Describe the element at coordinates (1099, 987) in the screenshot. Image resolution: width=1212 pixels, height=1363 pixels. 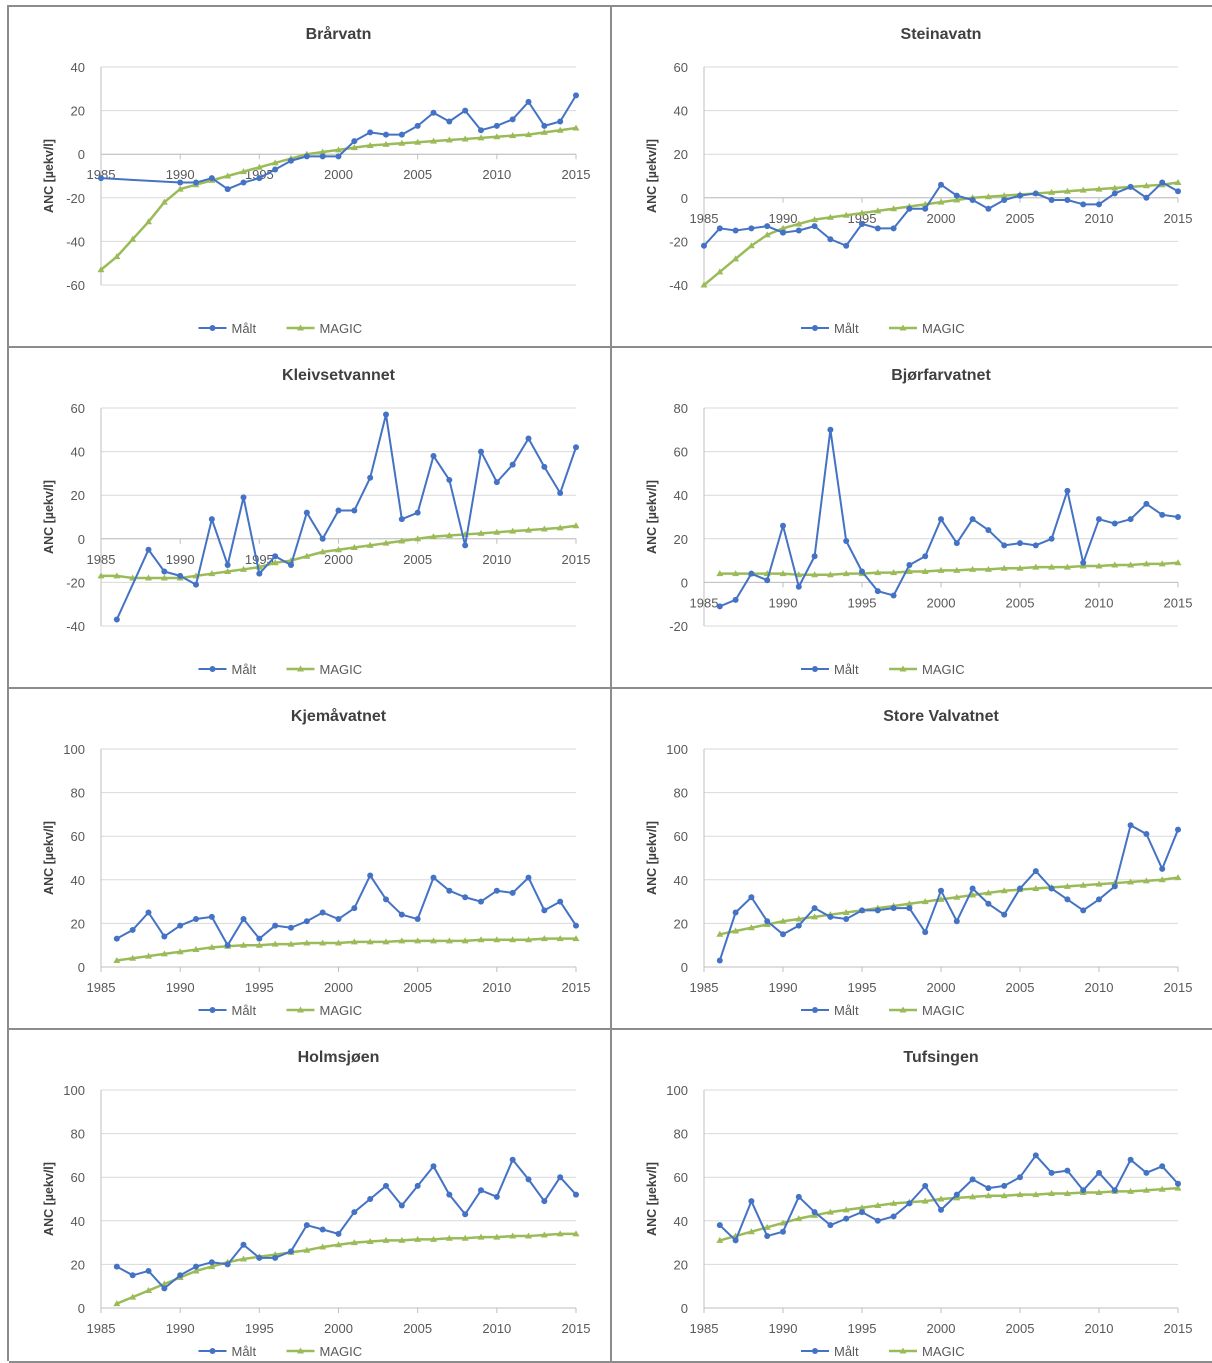
I see `x-tick-label: 2010` at that location.